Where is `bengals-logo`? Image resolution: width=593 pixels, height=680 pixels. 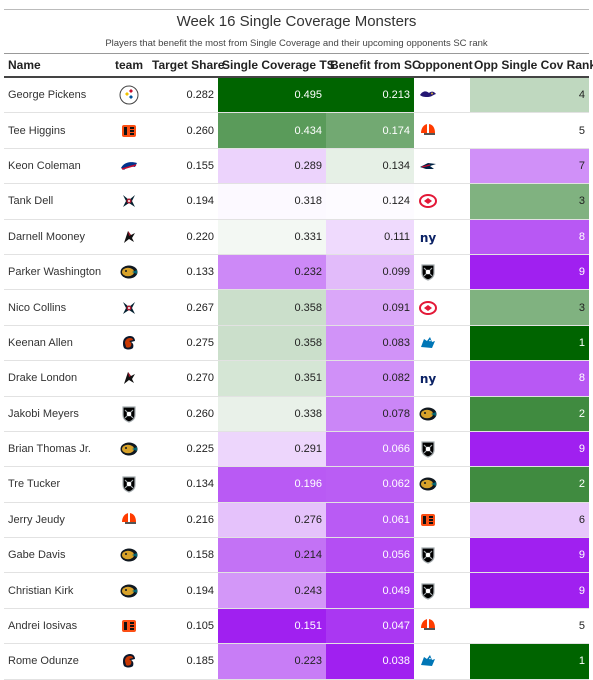 bengals-logo is located at coordinates (428, 520).